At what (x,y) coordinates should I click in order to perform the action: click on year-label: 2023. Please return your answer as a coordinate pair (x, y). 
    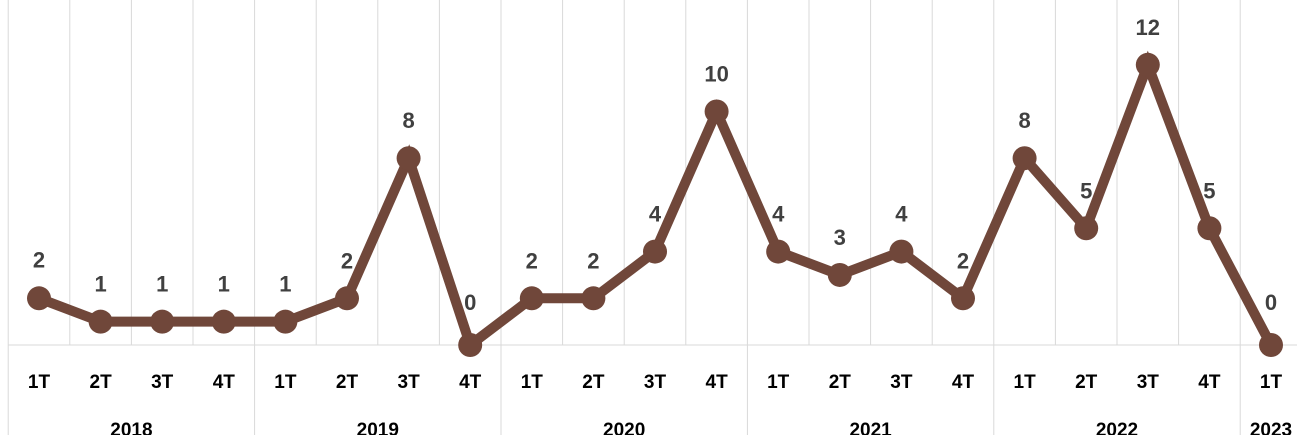
    Looking at the image, I should click on (1271, 427).